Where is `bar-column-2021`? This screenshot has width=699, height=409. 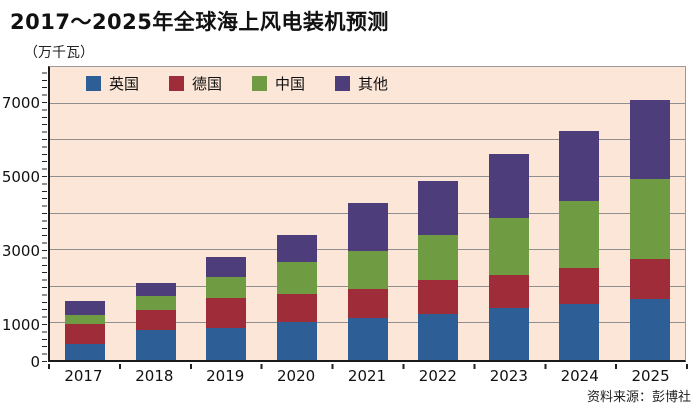
bar-column-2021 is located at coordinates (367, 213).